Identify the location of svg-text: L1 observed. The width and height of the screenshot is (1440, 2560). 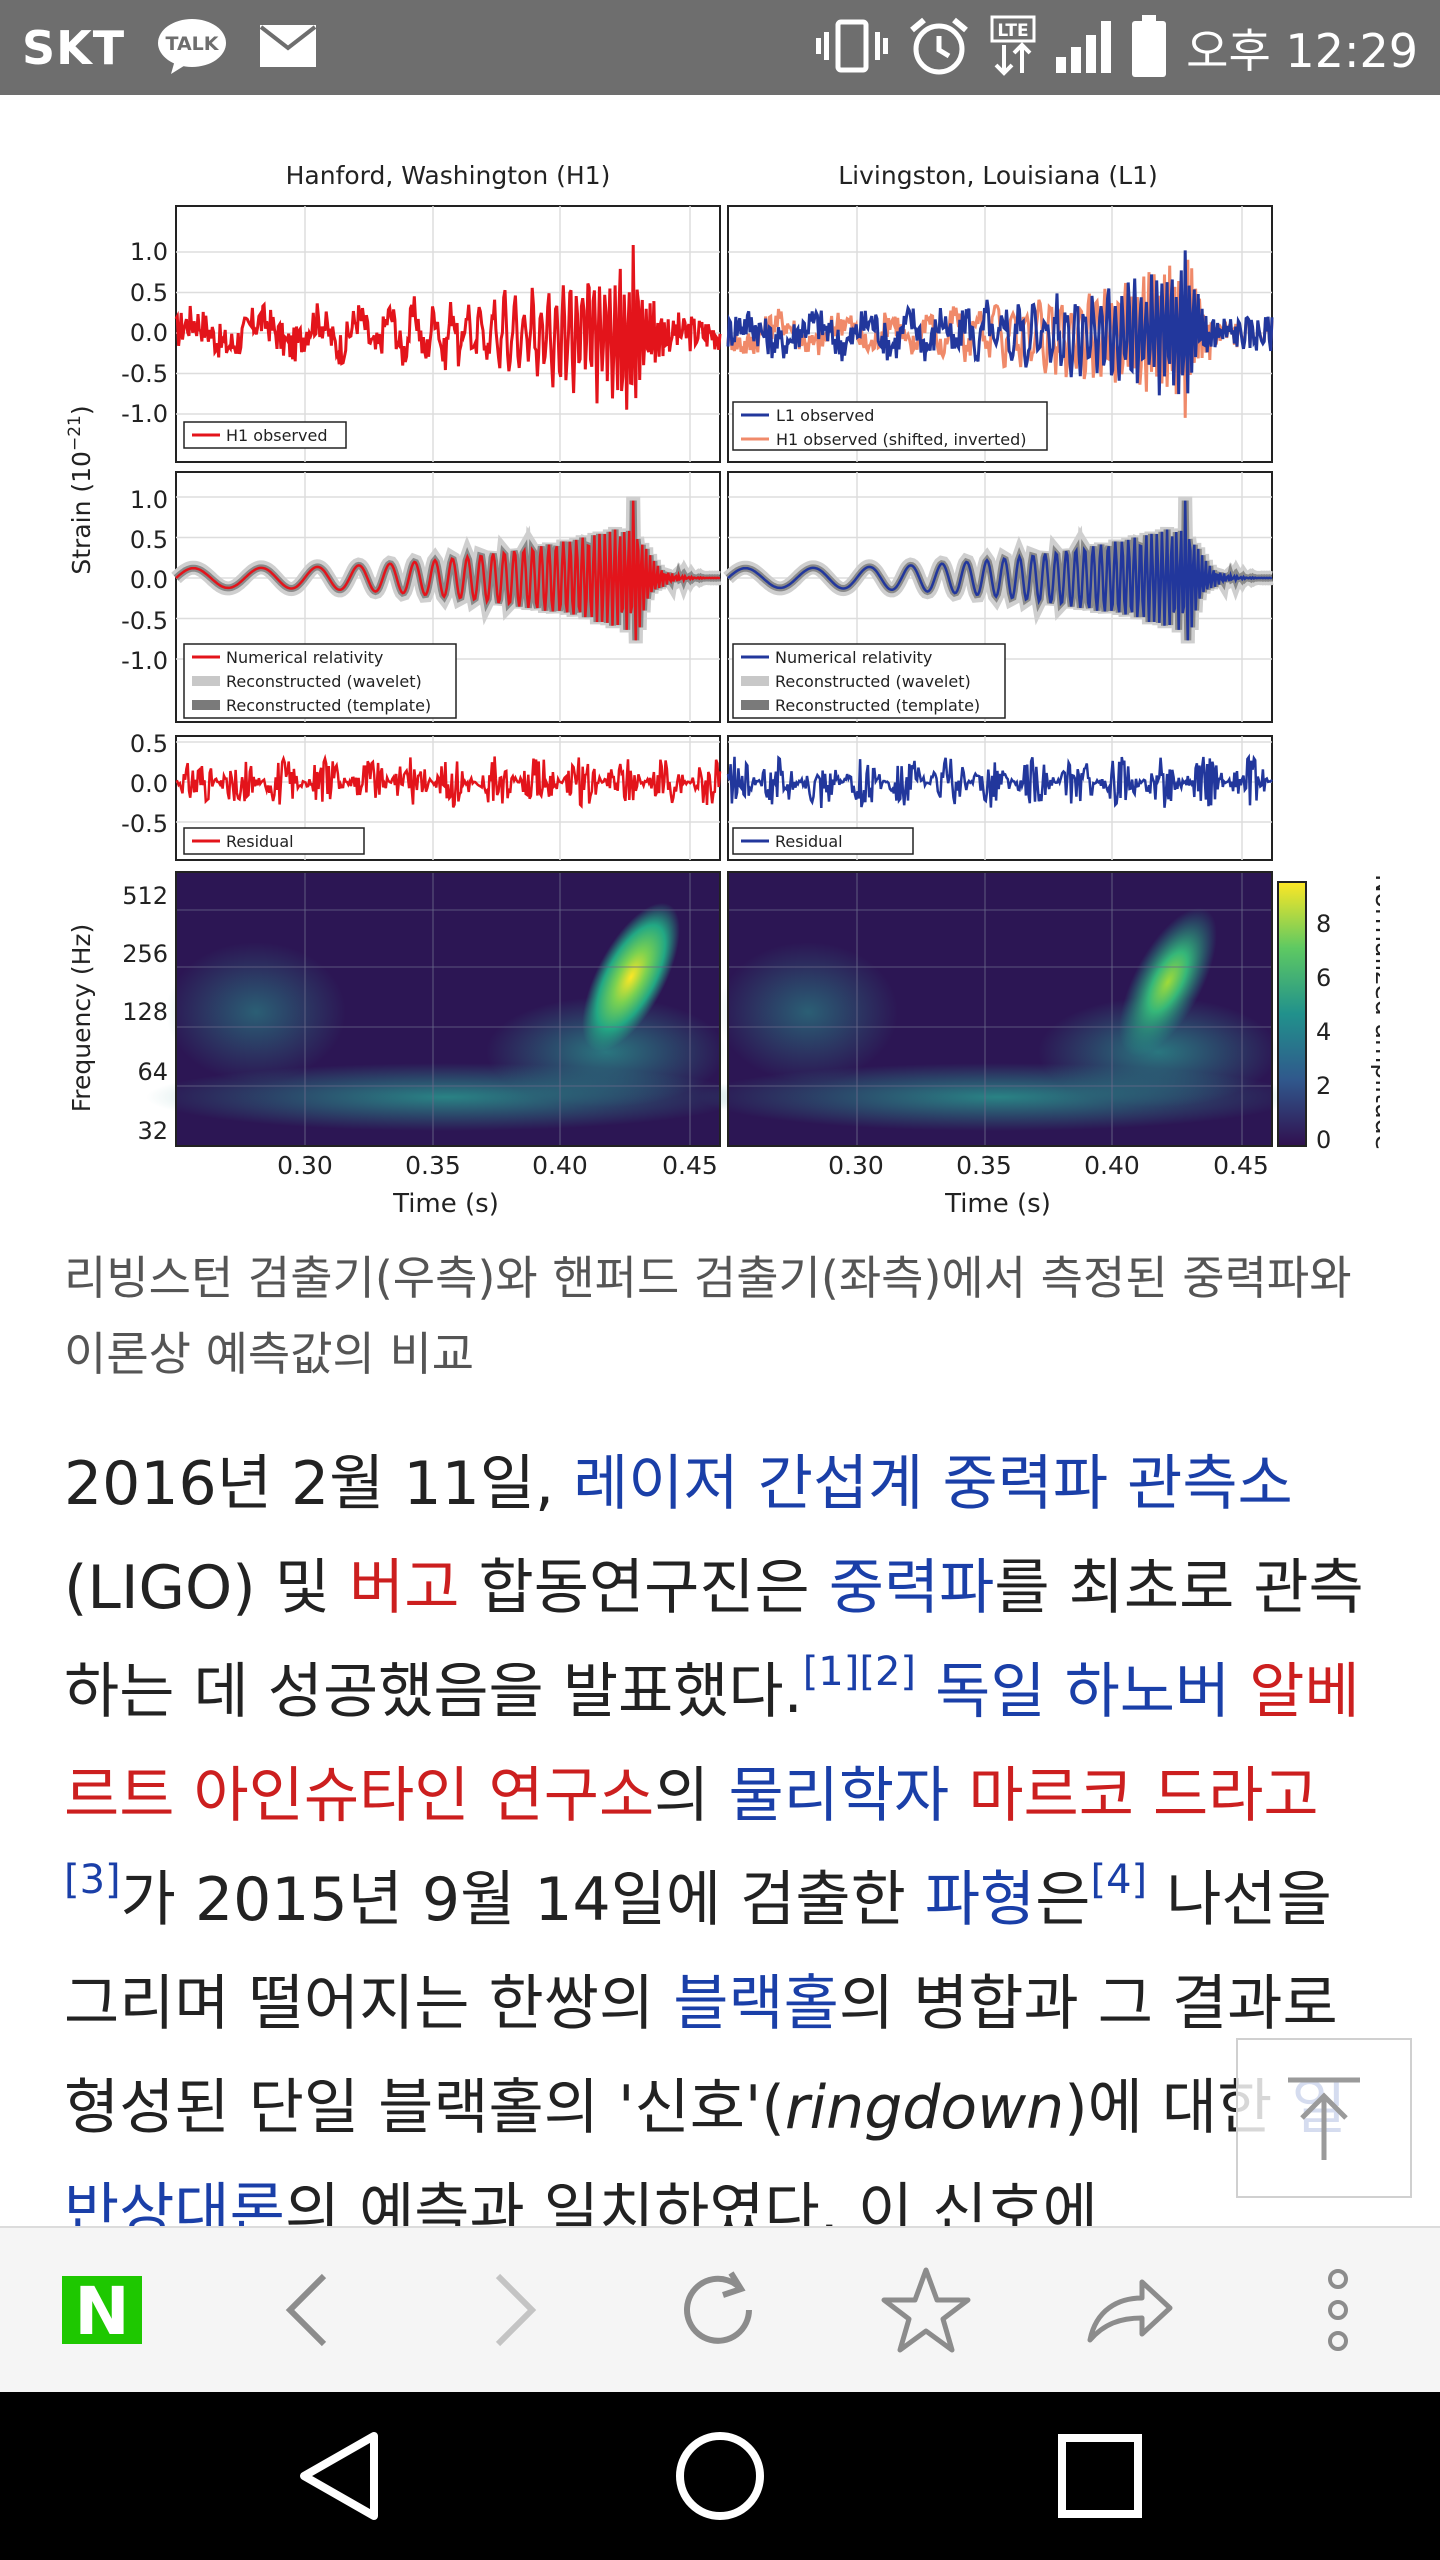
(825, 415).